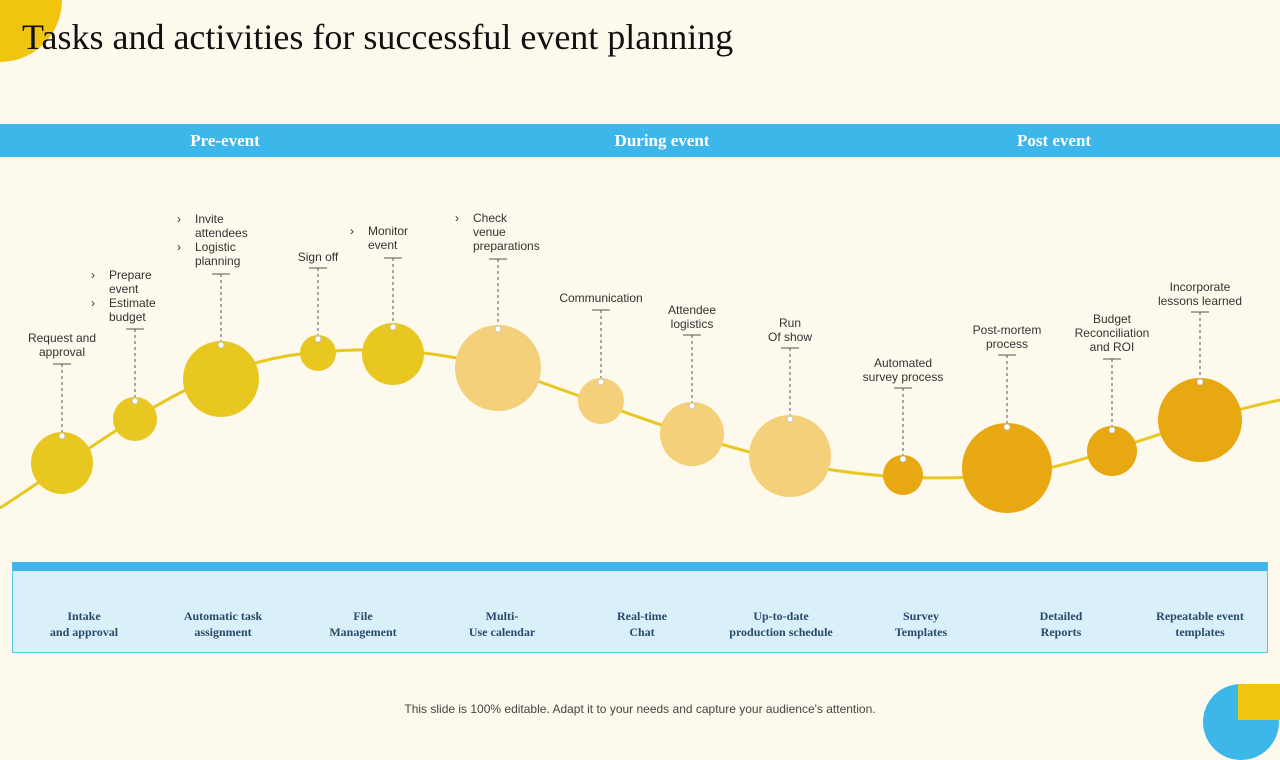 This screenshot has width=1280, height=760. I want to click on feature-automatic-task-assignment: Automatic task assignment, so click(223, 624).